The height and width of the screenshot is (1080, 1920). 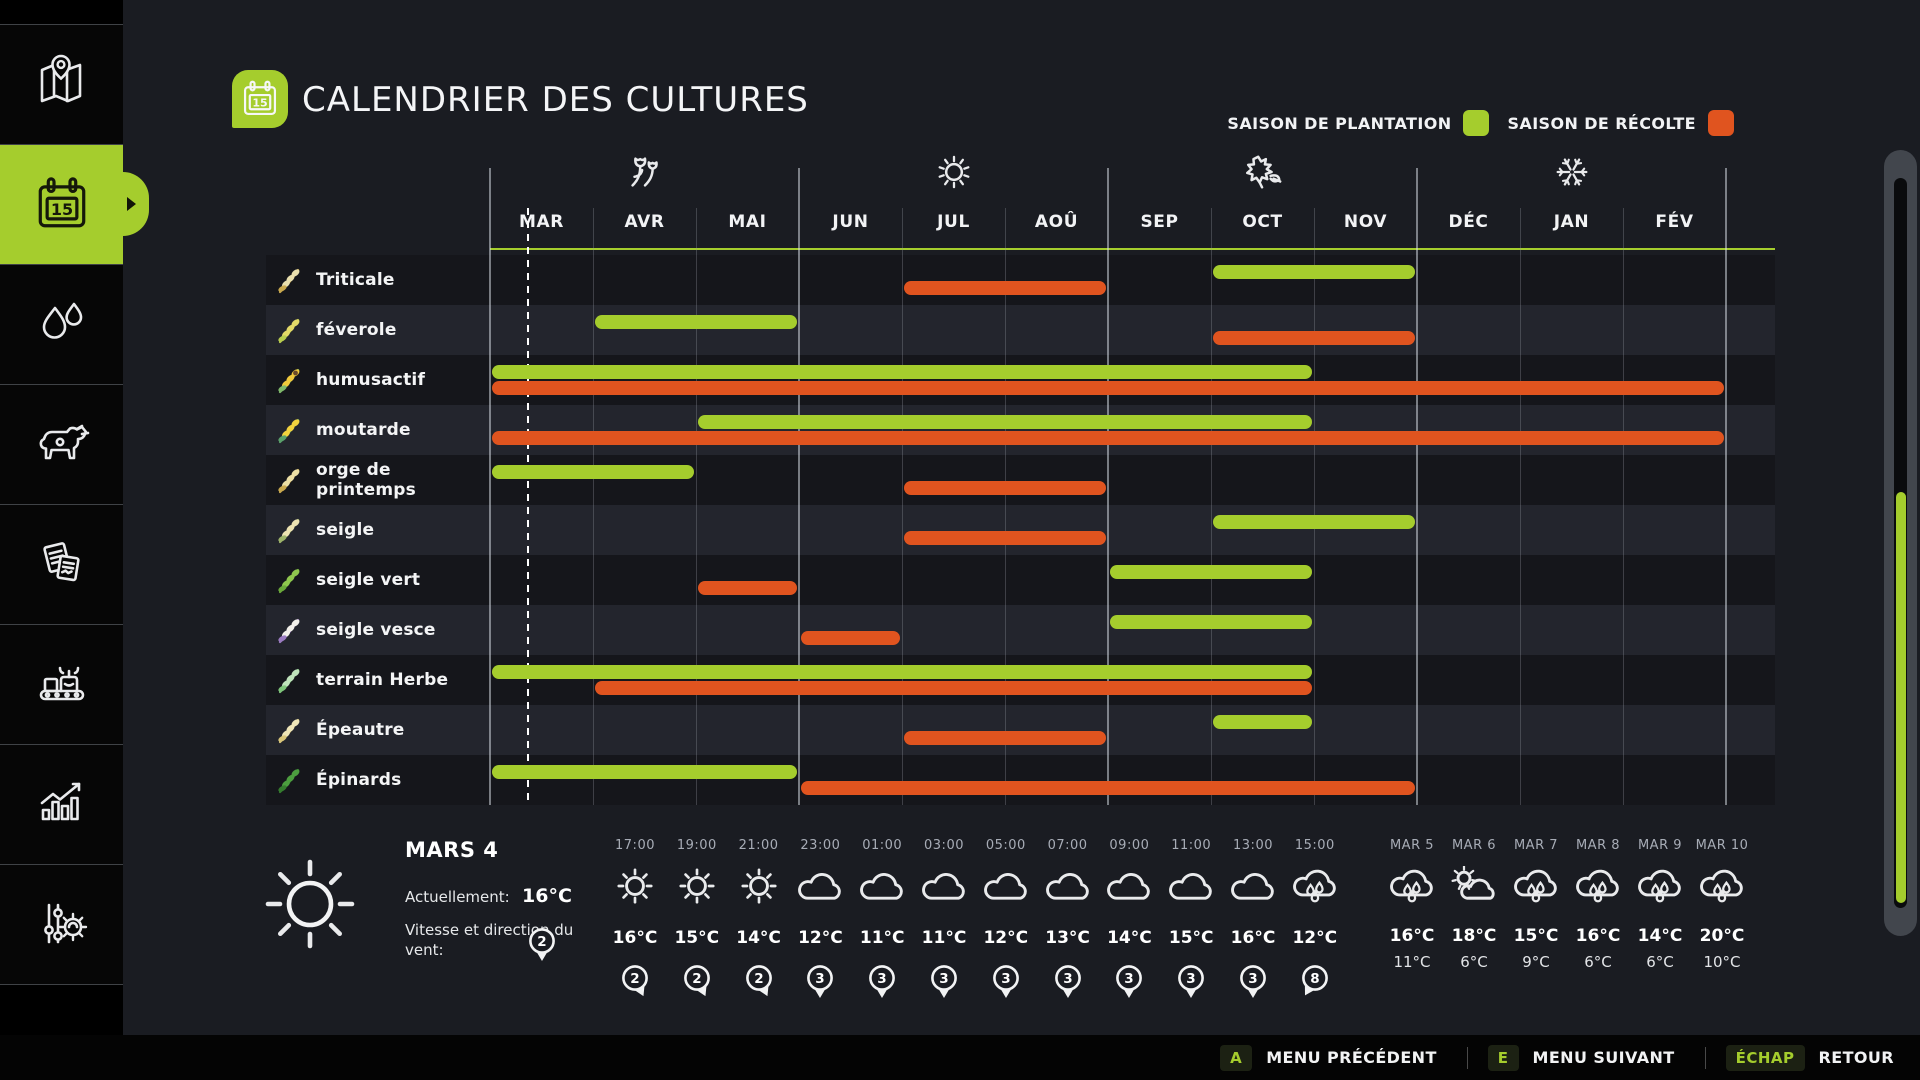 I want to click on legend-plantation-label: SAISON DE PLANTATION, so click(x=1339, y=123).